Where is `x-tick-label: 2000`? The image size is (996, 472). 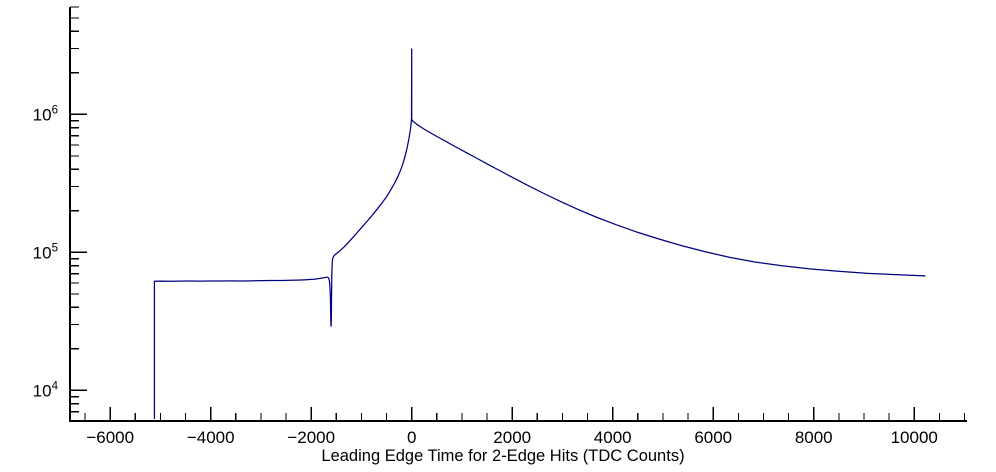
x-tick-label: 2000 is located at coordinates (512, 437).